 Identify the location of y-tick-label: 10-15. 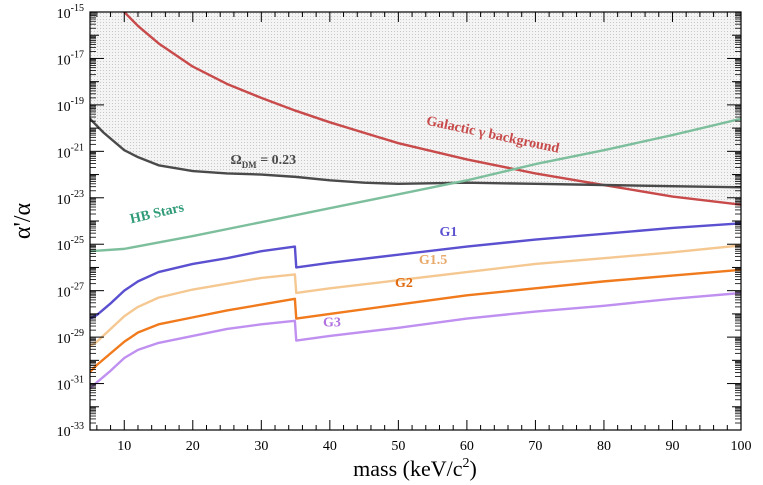
(70, 12).